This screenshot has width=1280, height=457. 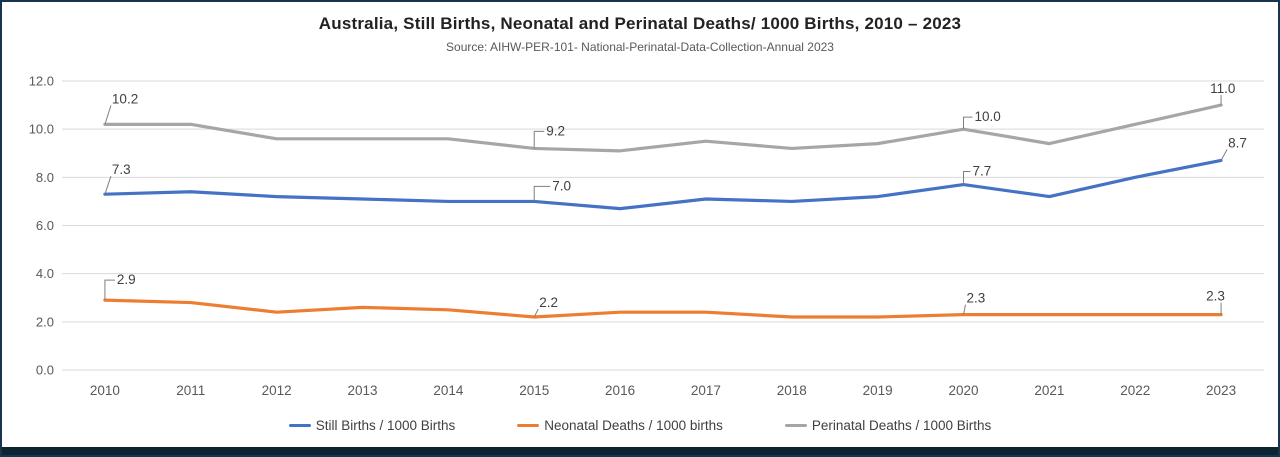 I want to click on data-label-perinatal-deaths-1000-births-2020: 10.0, so click(x=988, y=116).